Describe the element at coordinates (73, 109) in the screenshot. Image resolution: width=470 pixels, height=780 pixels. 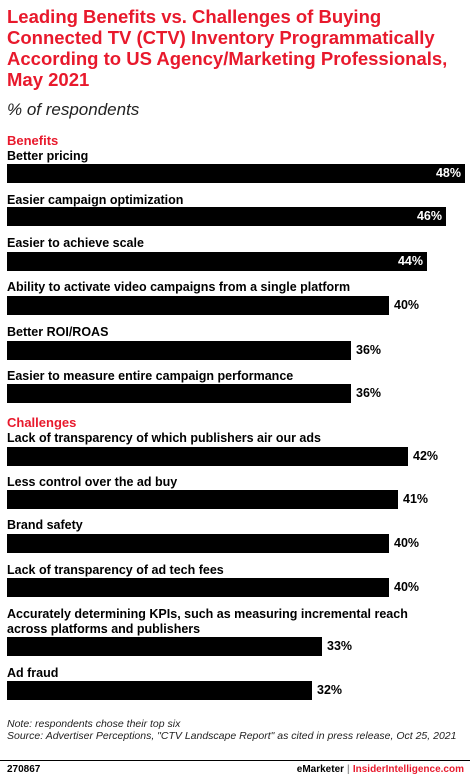
I see `chart-subtitle: % of respondents` at that location.